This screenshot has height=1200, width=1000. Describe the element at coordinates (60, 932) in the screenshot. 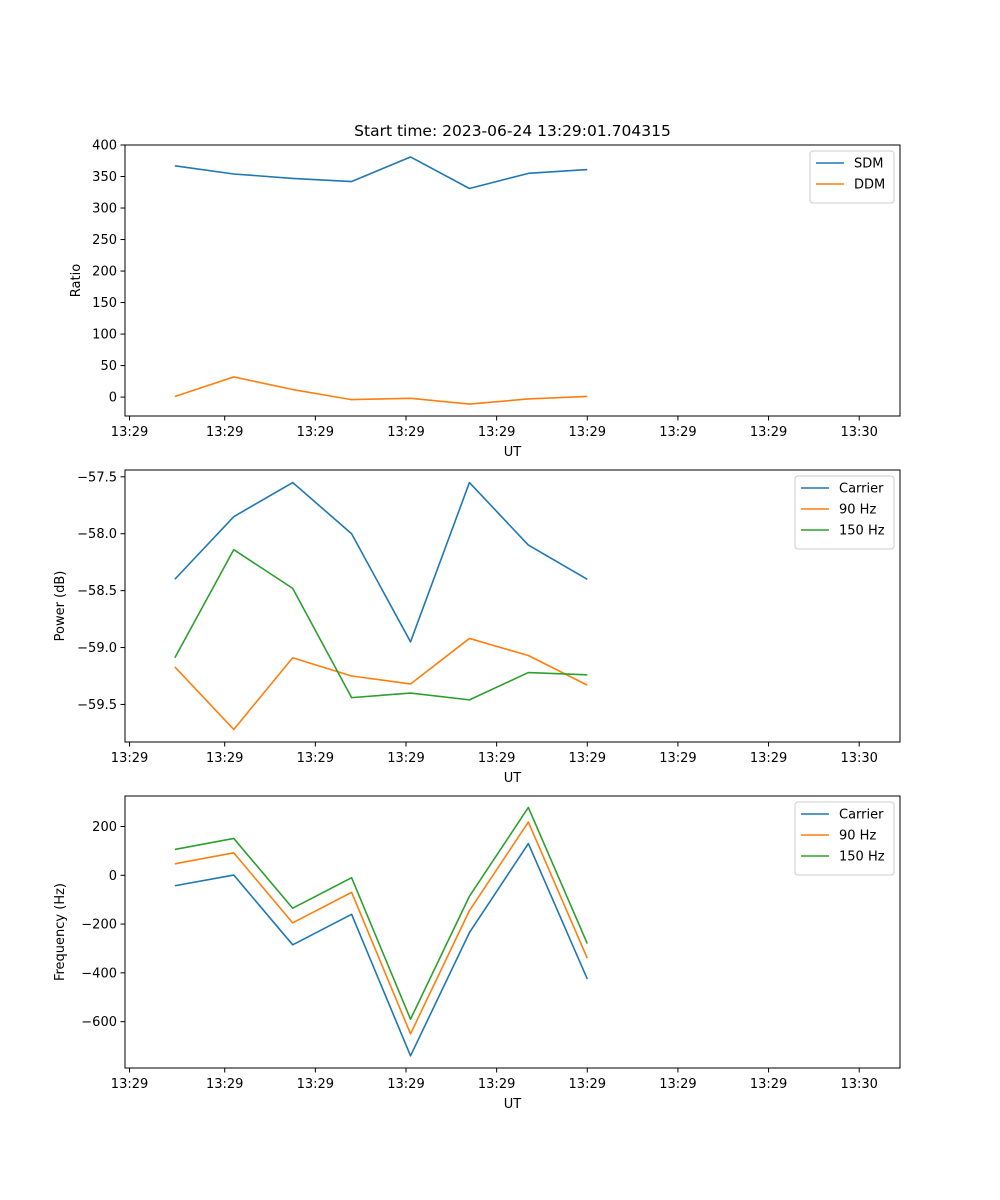

I see `y-axis-label: Frequency (Hz)` at that location.